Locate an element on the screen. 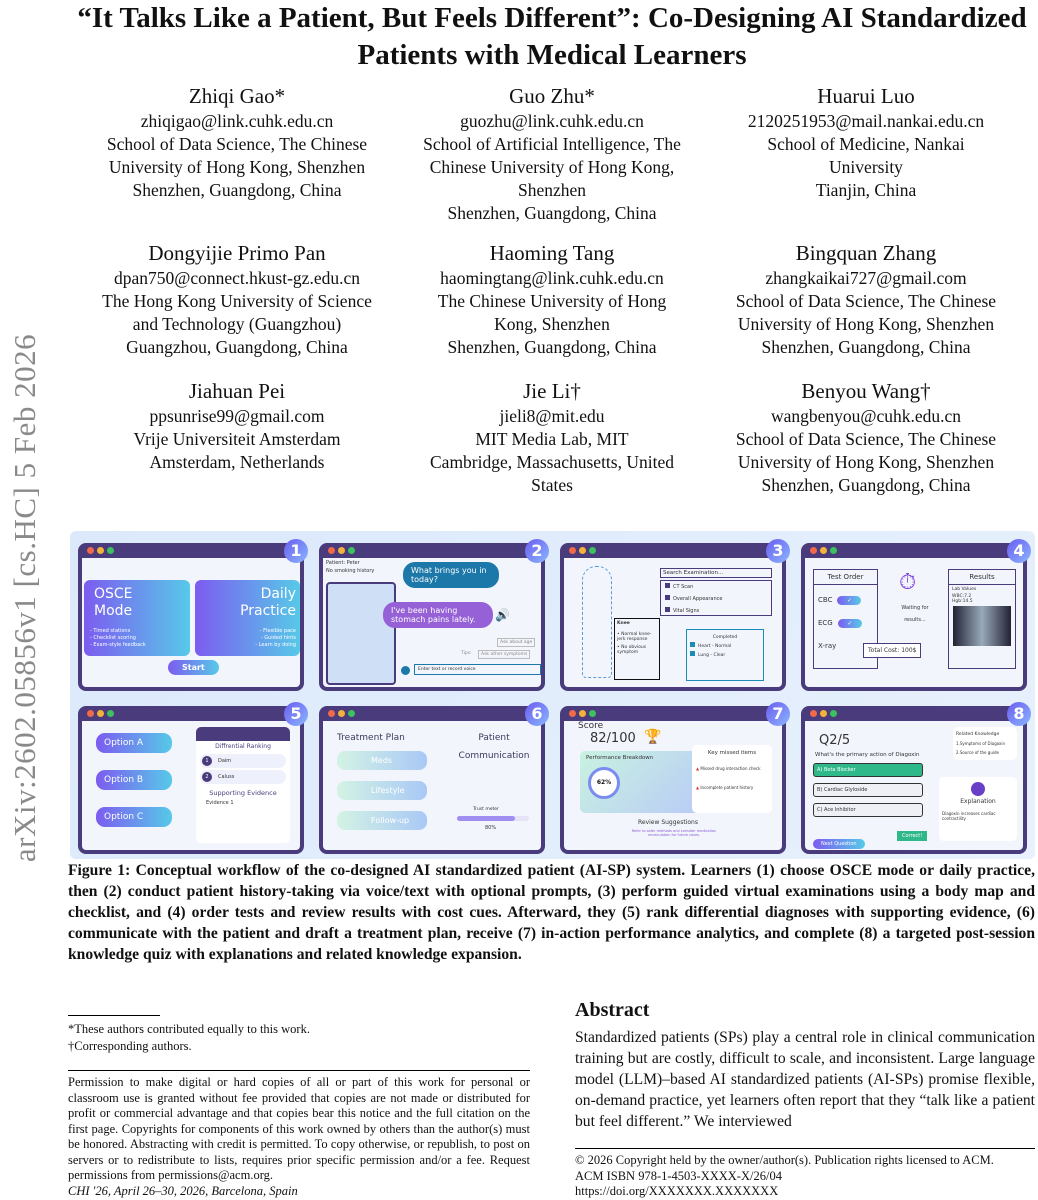 This screenshot has width=1038, height=1200. results-box: Results Lab Values WBC:7.2 Hgb:14.5 is located at coordinates (982, 619).